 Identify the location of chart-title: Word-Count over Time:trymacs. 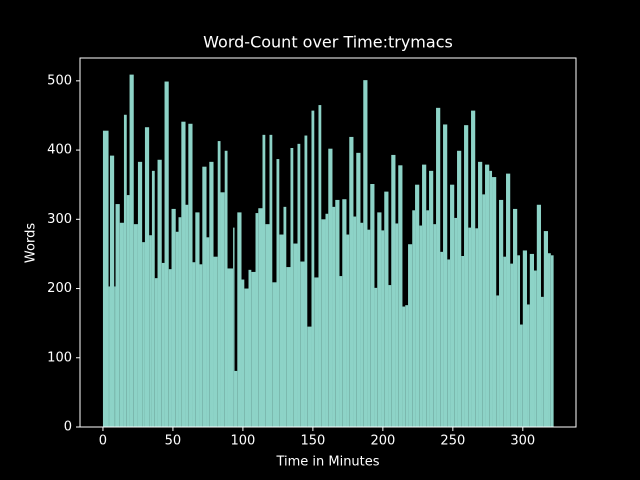
(328, 42).